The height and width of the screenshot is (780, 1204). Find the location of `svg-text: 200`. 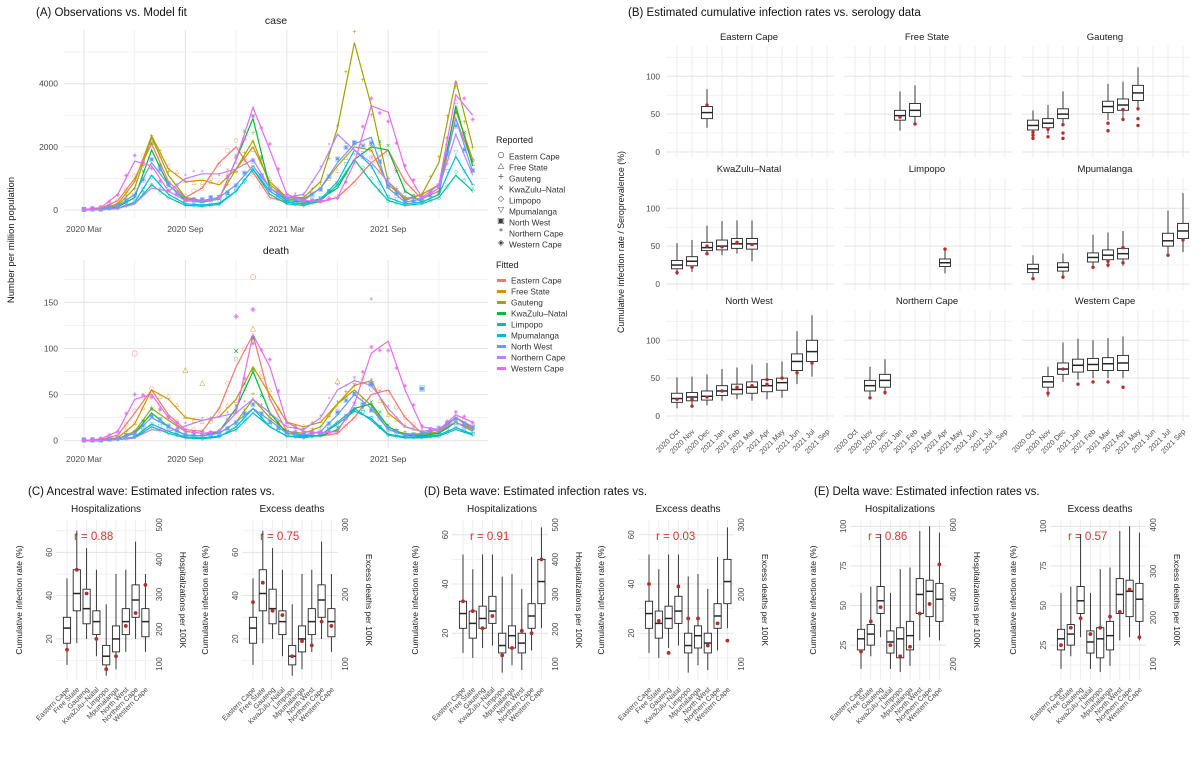

svg-text: 200 is located at coordinates (345, 594).